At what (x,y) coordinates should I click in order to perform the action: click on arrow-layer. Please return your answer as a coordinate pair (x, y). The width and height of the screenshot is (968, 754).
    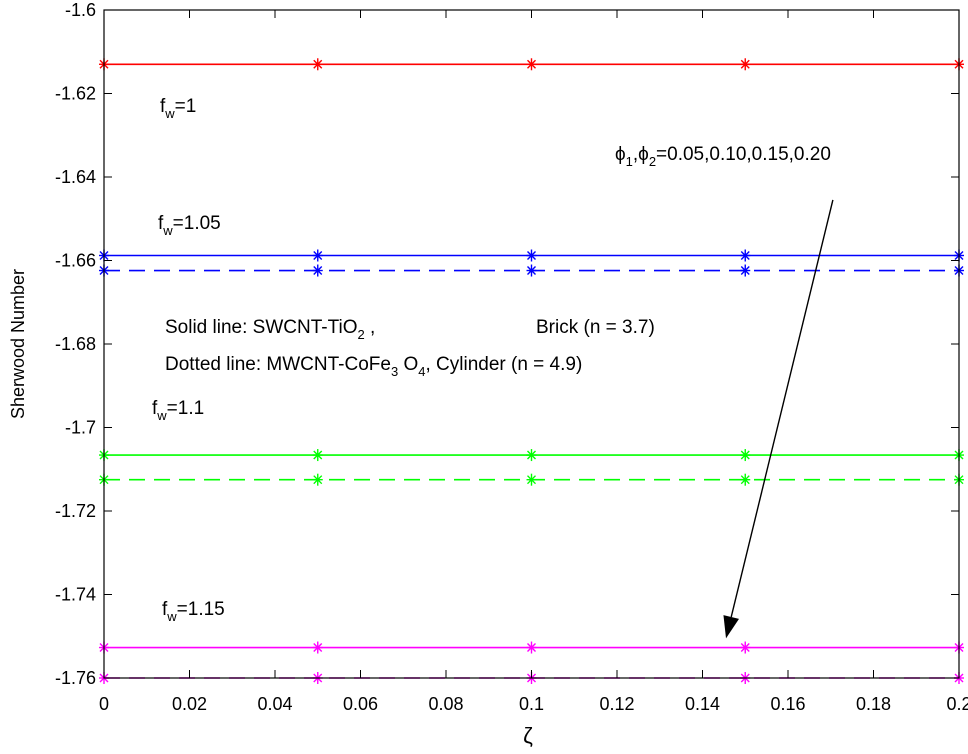
    Looking at the image, I should click on (778, 419).